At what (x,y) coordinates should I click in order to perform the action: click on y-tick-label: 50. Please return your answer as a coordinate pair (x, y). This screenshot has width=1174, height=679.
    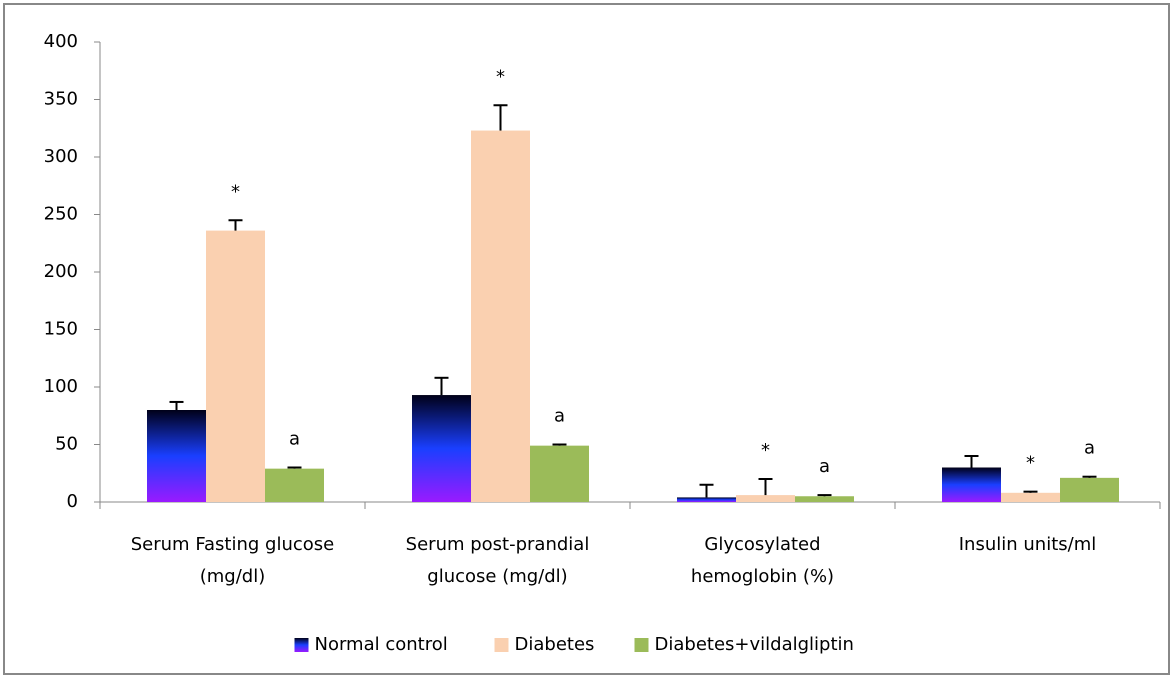
    Looking at the image, I should click on (66, 444).